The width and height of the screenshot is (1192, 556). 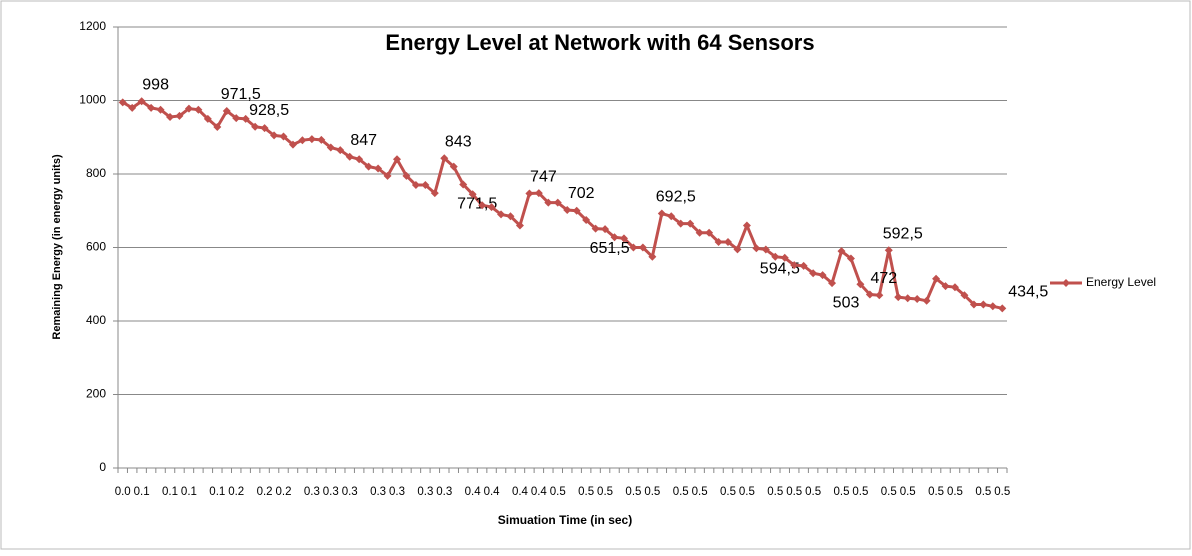 I want to click on data-label: 847, so click(x=363, y=140).